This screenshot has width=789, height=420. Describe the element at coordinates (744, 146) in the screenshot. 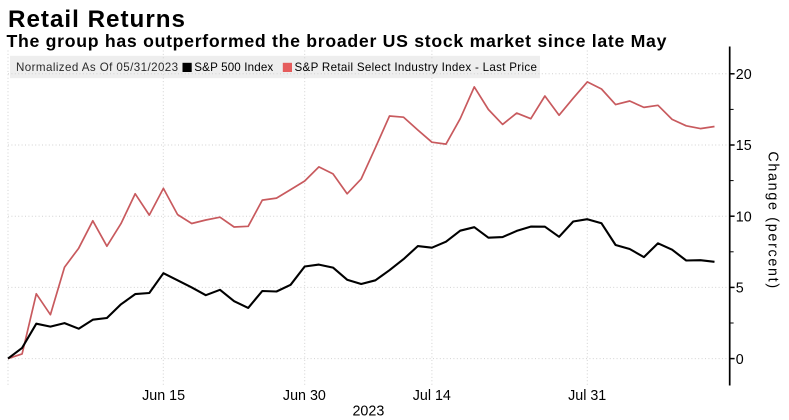

I see `svg-text: 15` at that location.